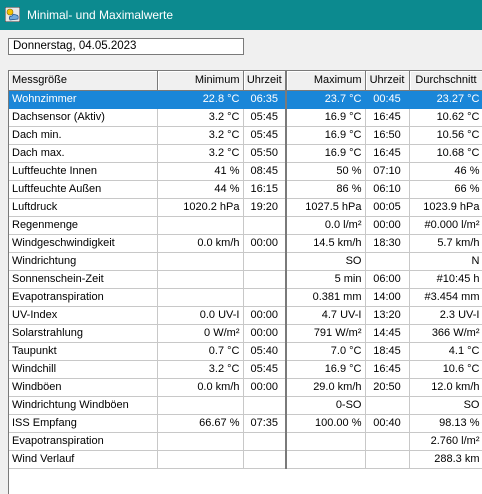 The height and width of the screenshot is (494, 482). What do you see at coordinates (245, 297) in the screenshot?
I see `table-row: Evapotranspiration 0.381 mm 14:00 #3.454 mm` at bounding box center [245, 297].